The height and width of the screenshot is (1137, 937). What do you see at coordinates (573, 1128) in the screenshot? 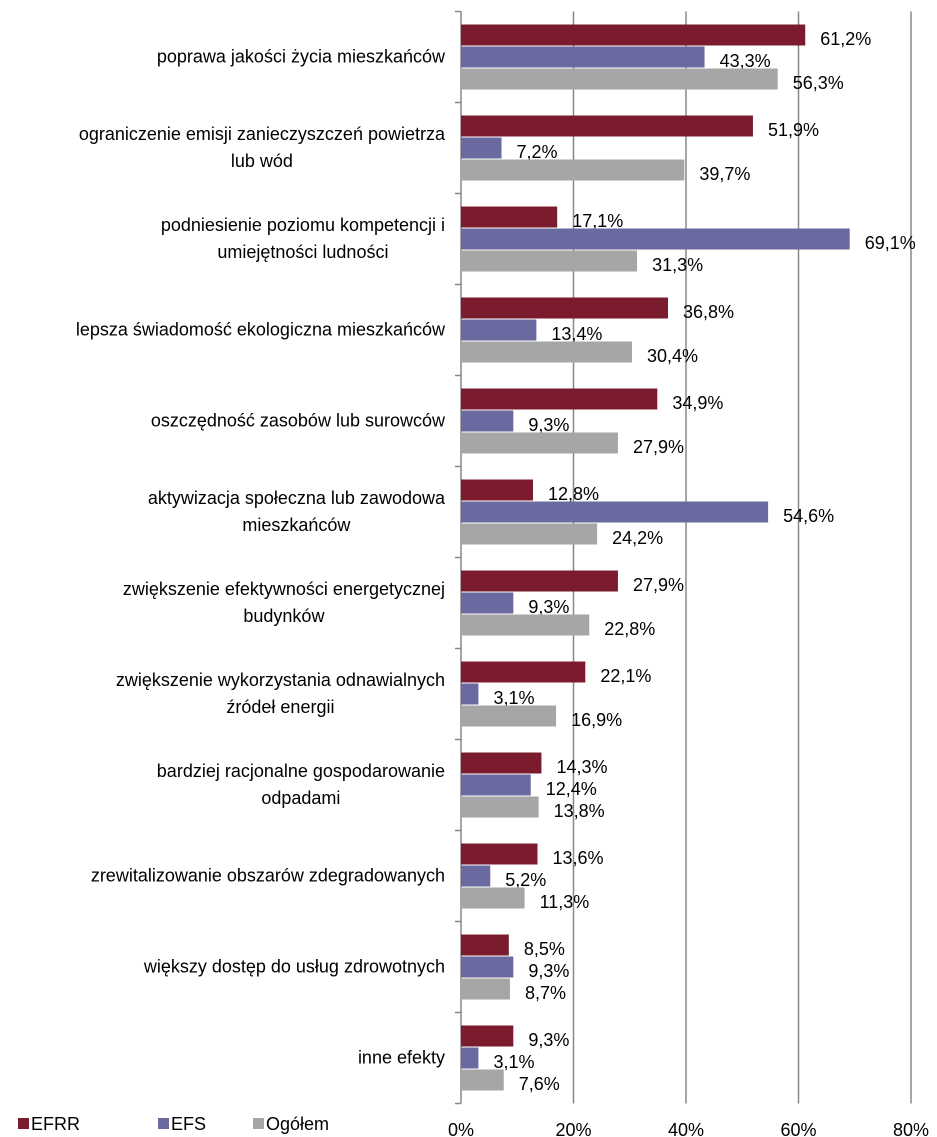
I see `x-tick-label: 20%` at bounding box center [573, 1128].